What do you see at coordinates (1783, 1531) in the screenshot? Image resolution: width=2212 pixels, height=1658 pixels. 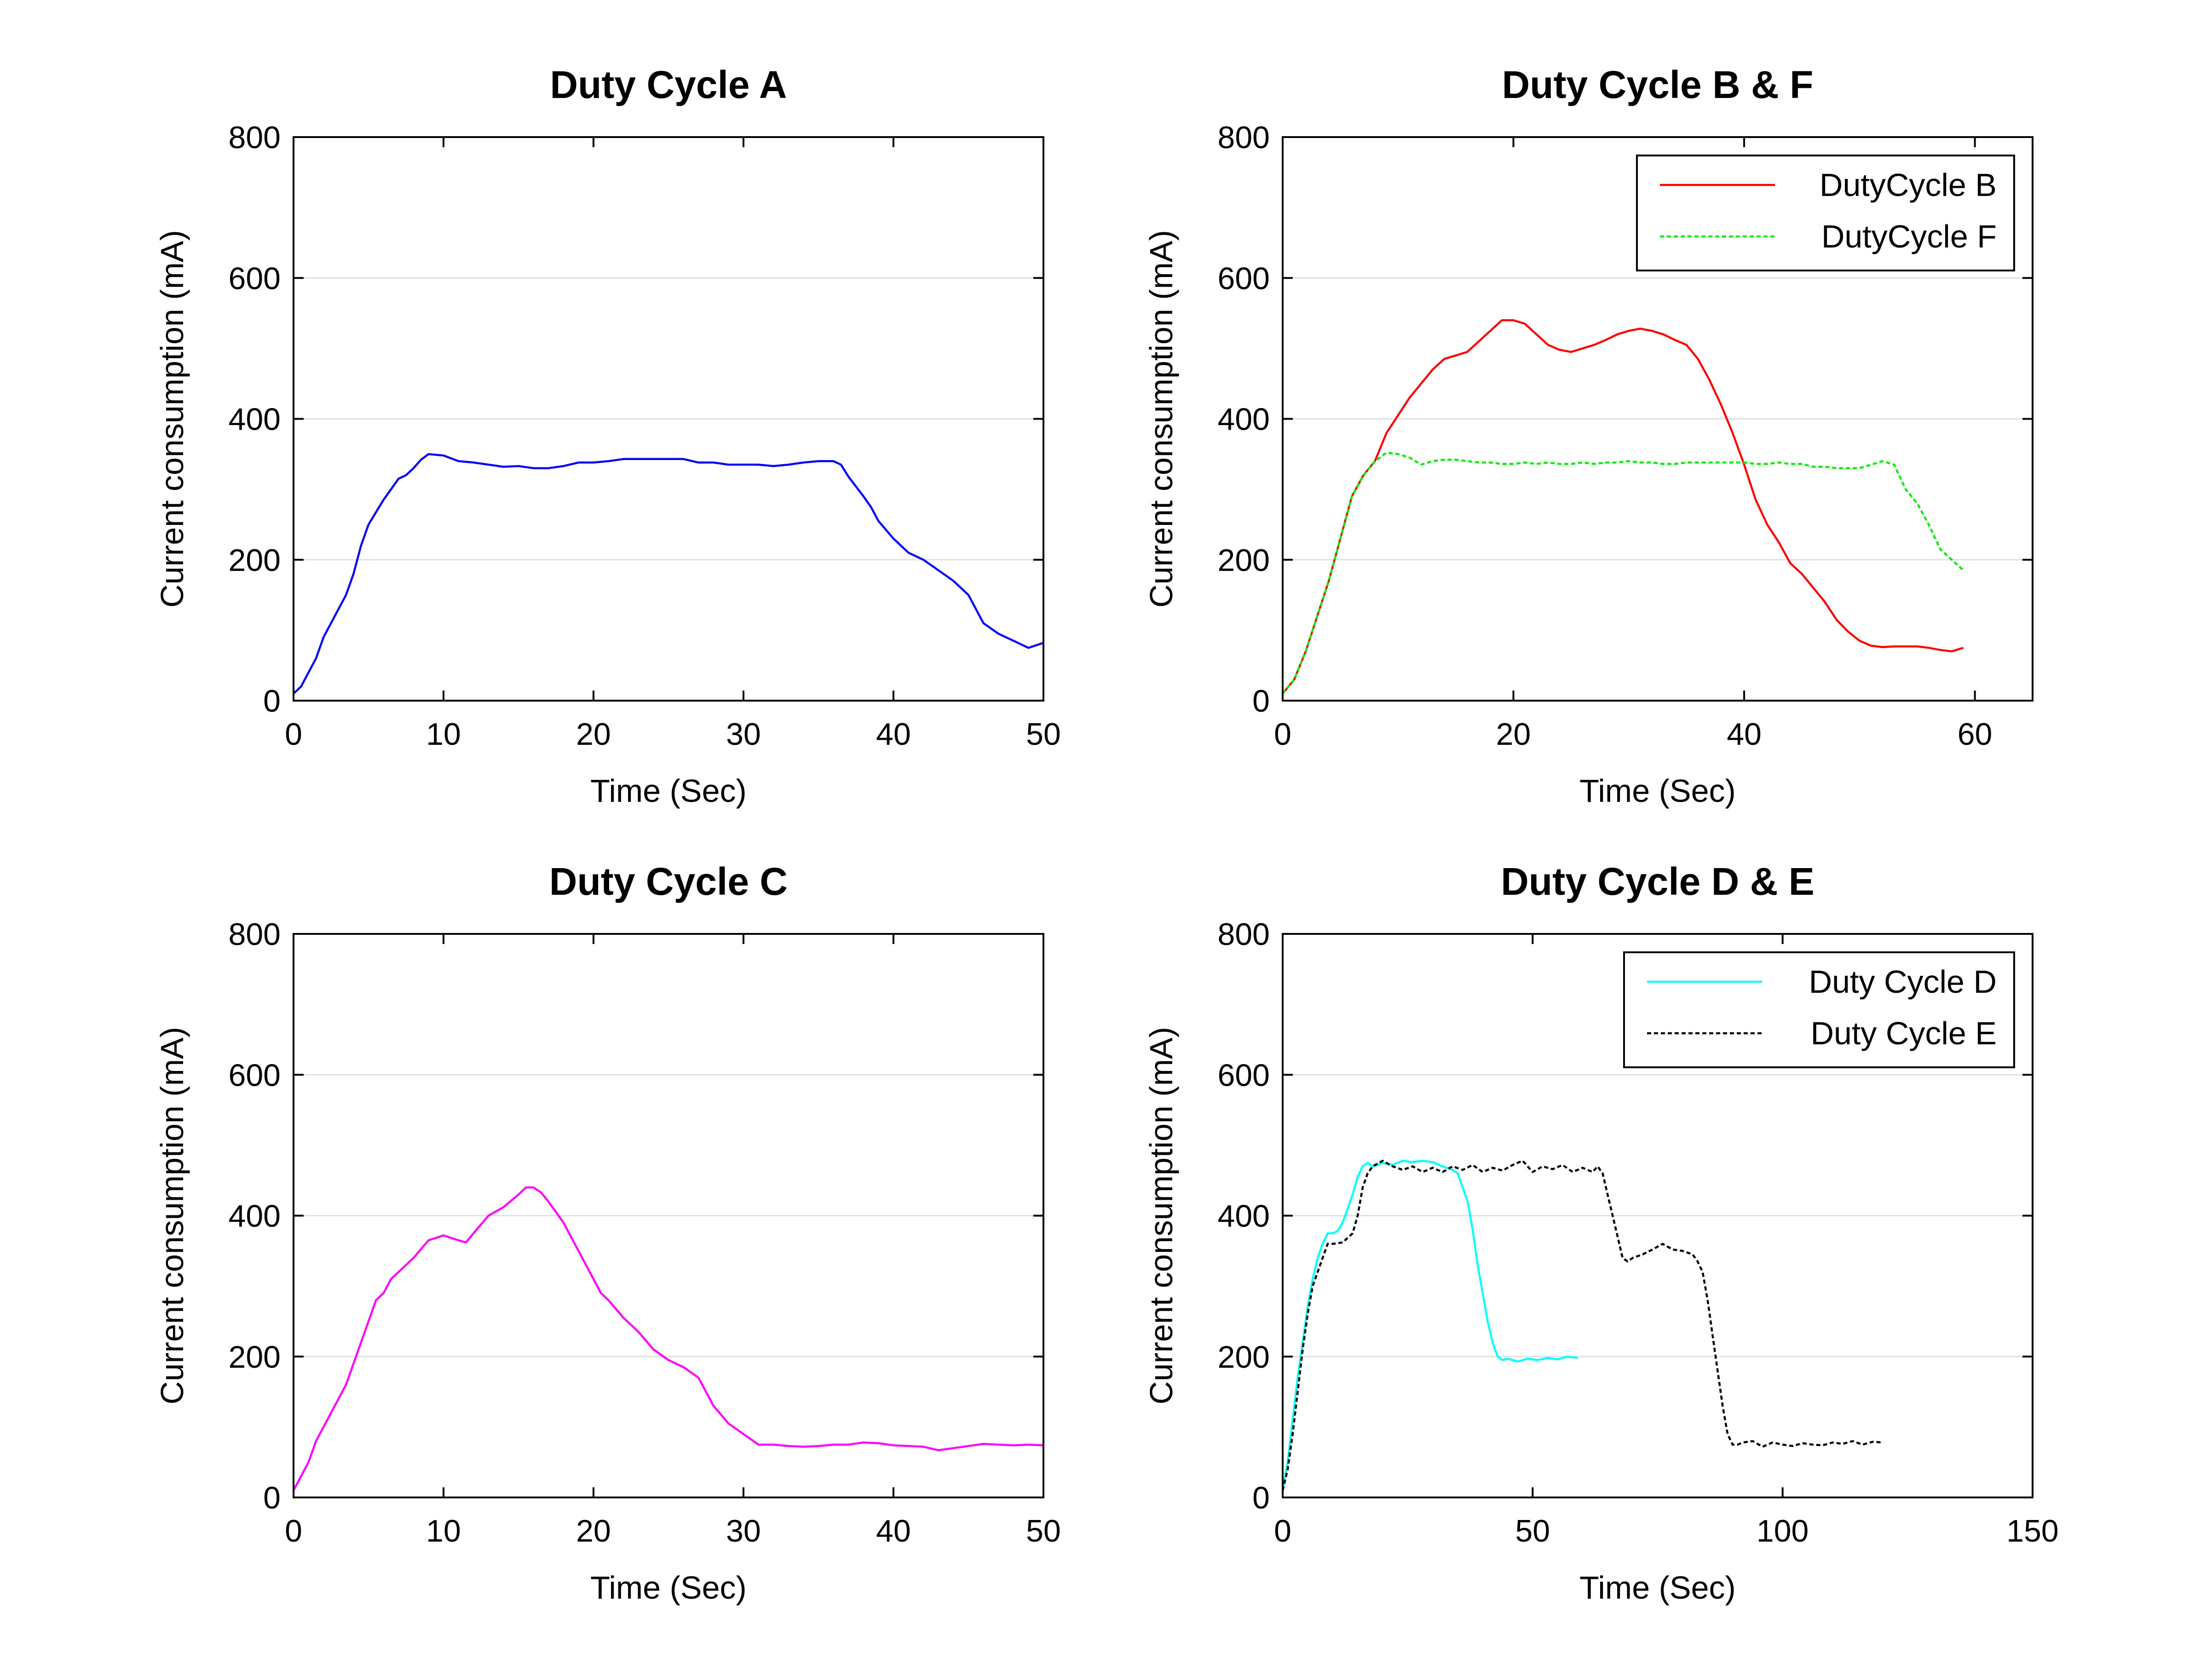 I see `x-tick-label: 100` at bounding box center [1783, 1531].